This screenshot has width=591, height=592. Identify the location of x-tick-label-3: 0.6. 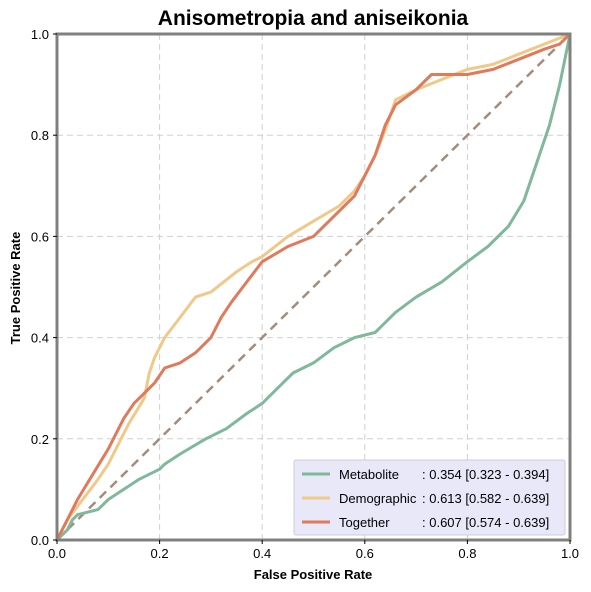
(365, 553).